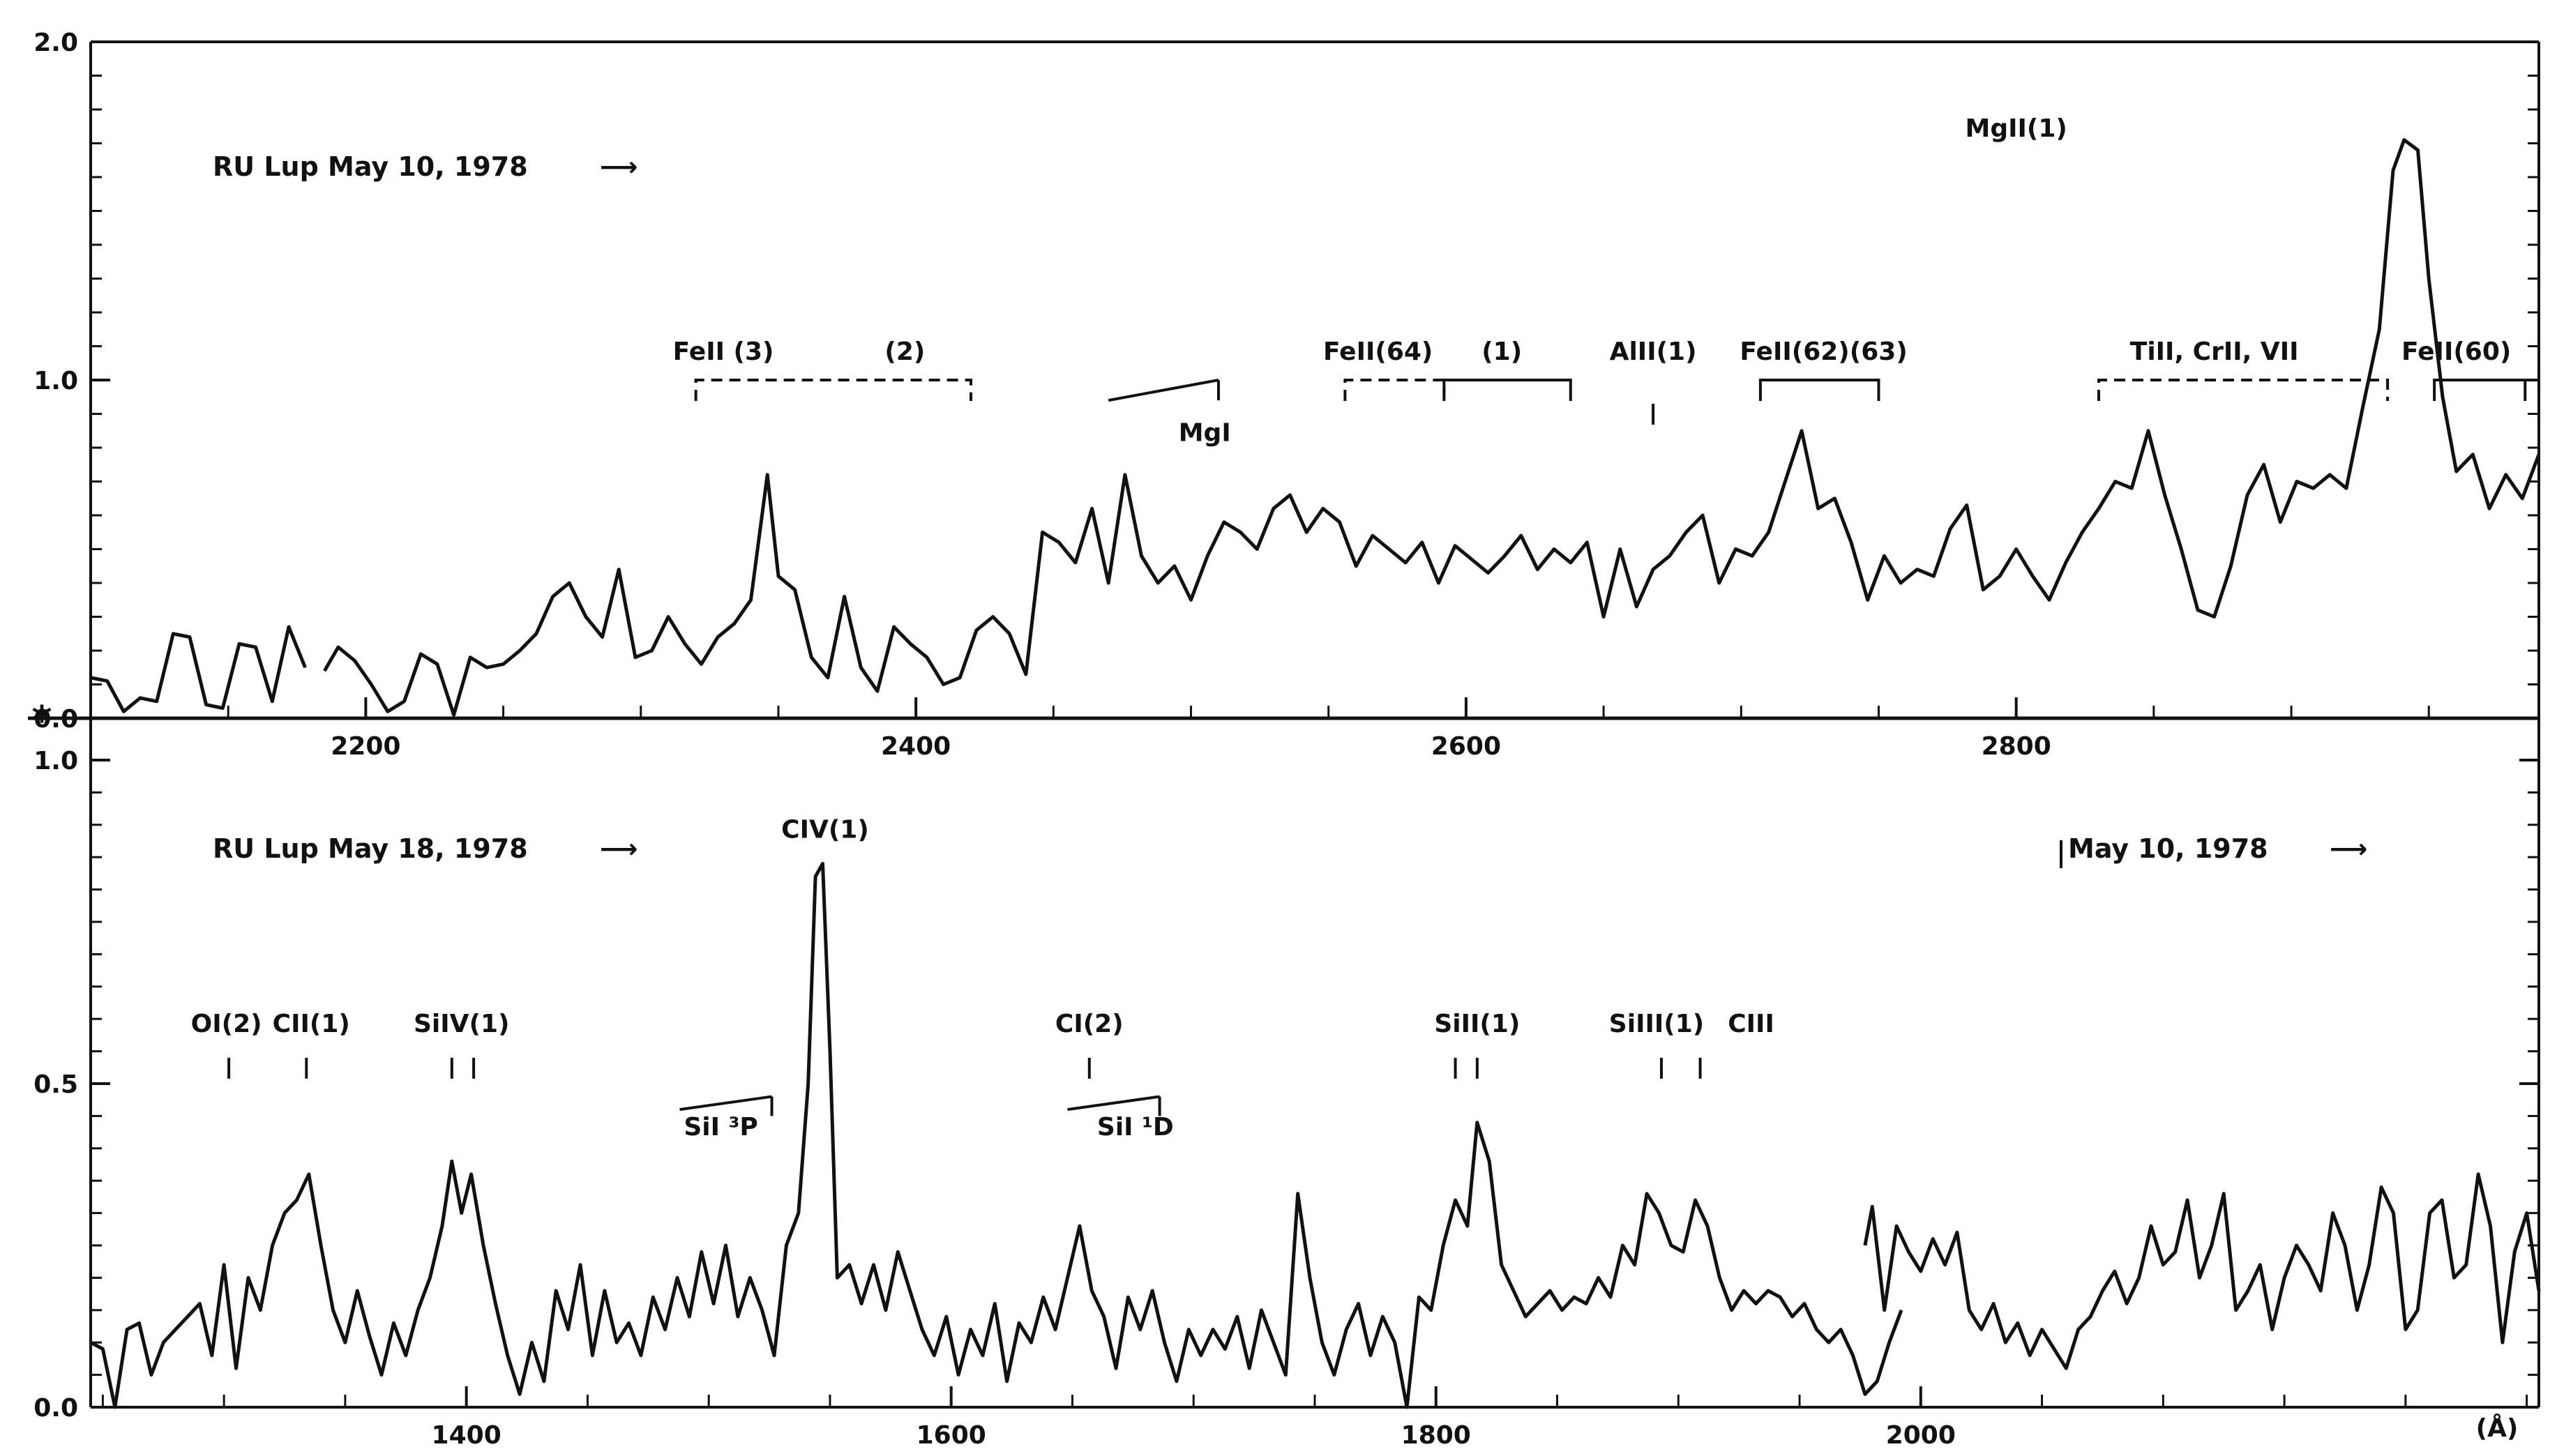  Describe the element at coordinates (725, 1103) in the screenshot. I see `sii-3p-slant-line` at that location.